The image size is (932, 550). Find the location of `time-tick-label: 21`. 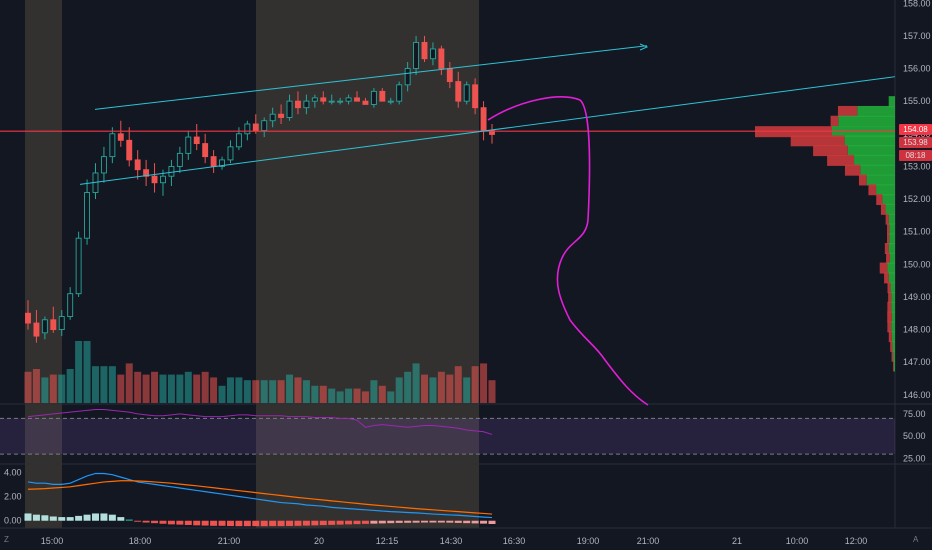

time-tick-label: 21 is located at coordinates (737, 541).